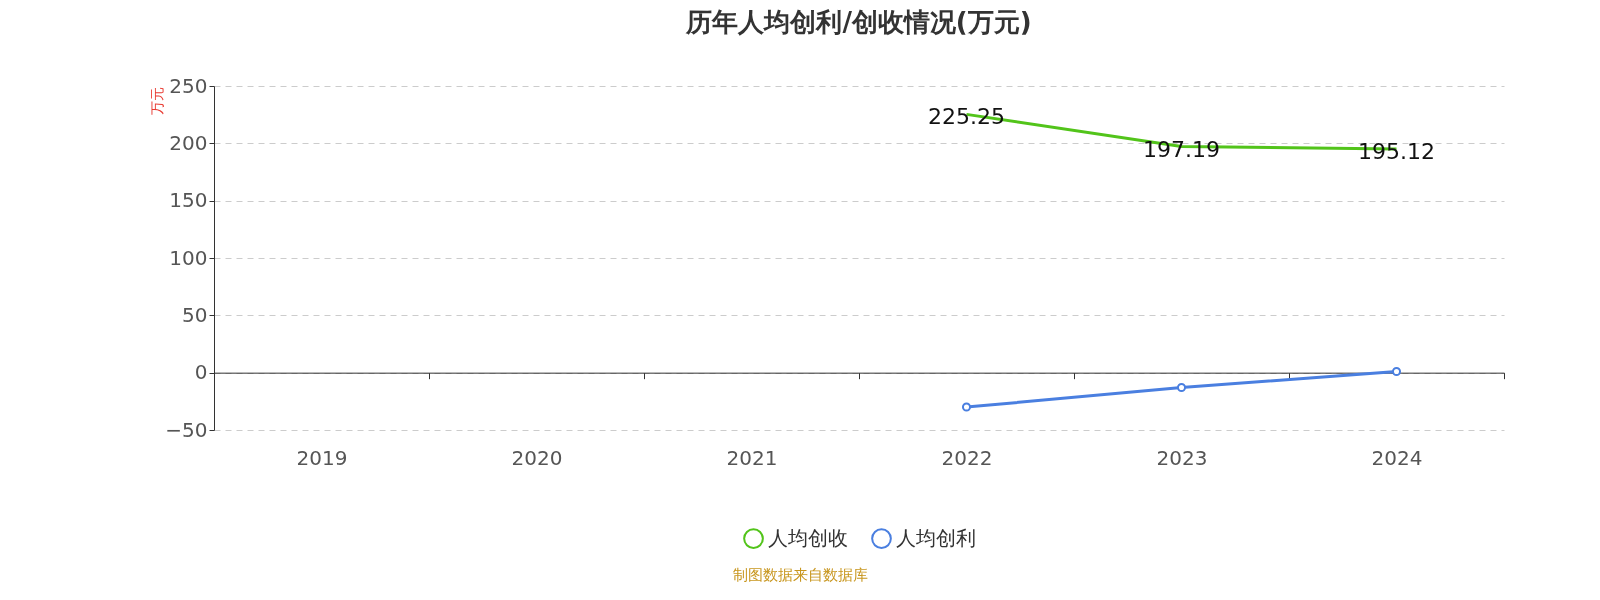 The image size is (1600, 600). What do you see at coordinates (188, 257) in the screenshot?
I see `y-tick-label: 100` at bounding box center [188, 257].